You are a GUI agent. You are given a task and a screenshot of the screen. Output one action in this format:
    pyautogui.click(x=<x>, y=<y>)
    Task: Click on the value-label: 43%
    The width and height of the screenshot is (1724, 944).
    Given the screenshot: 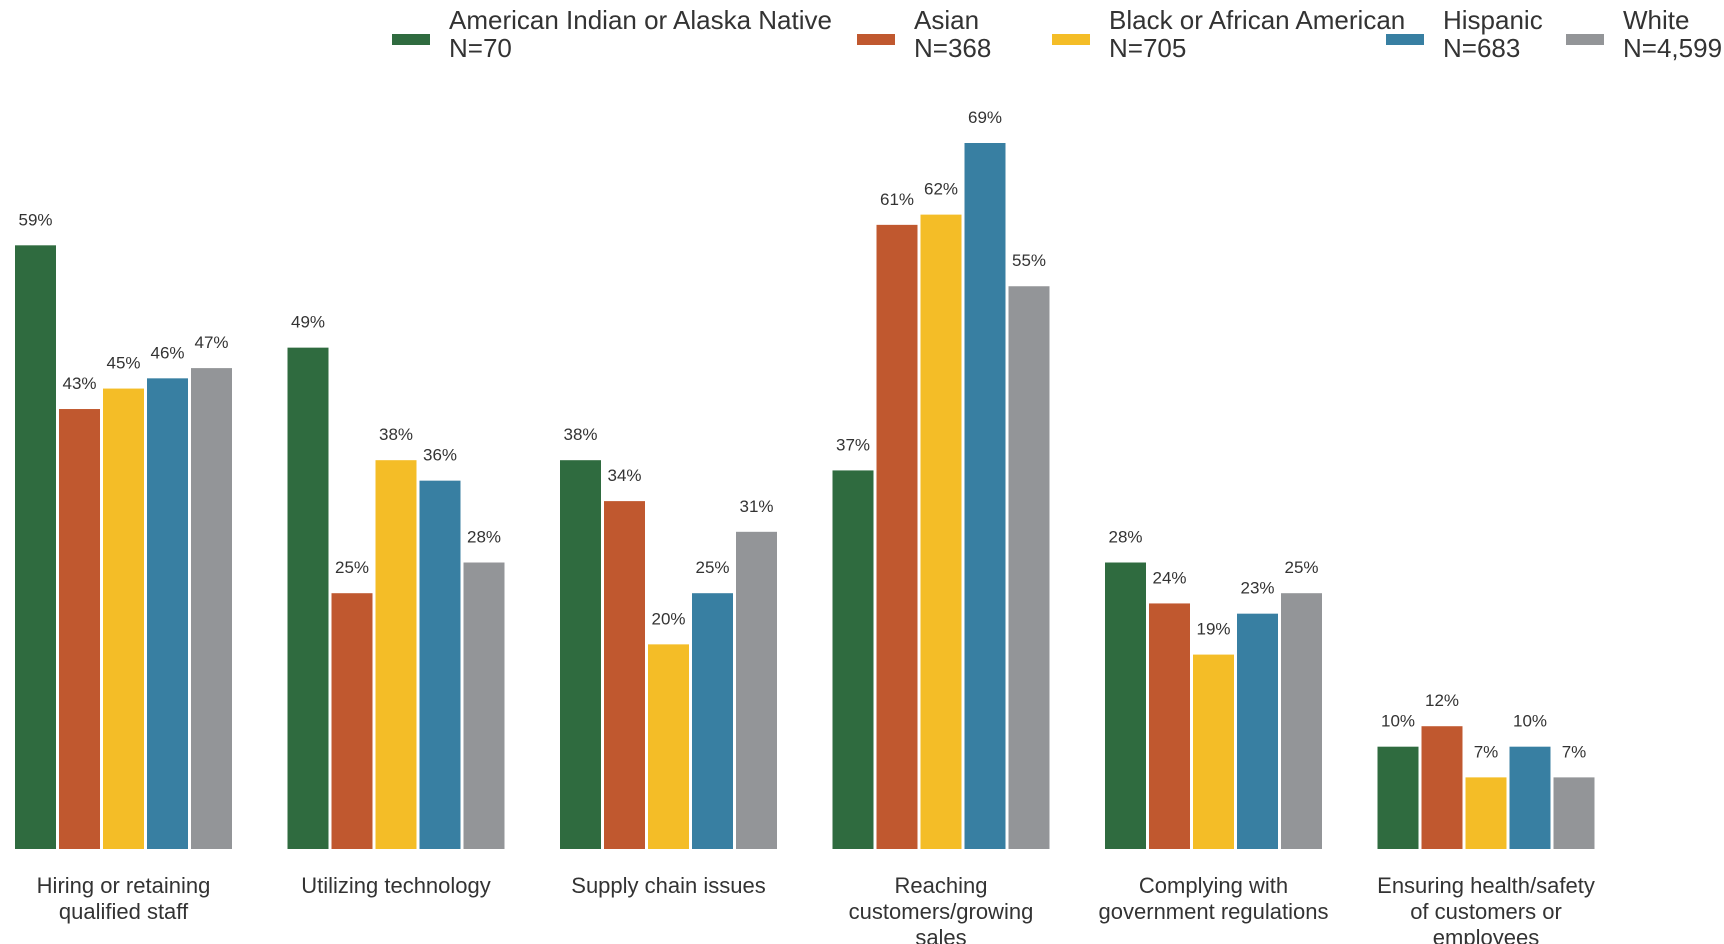 What is the action you would take?
    pyautogui.click(x=79, y=383)
    